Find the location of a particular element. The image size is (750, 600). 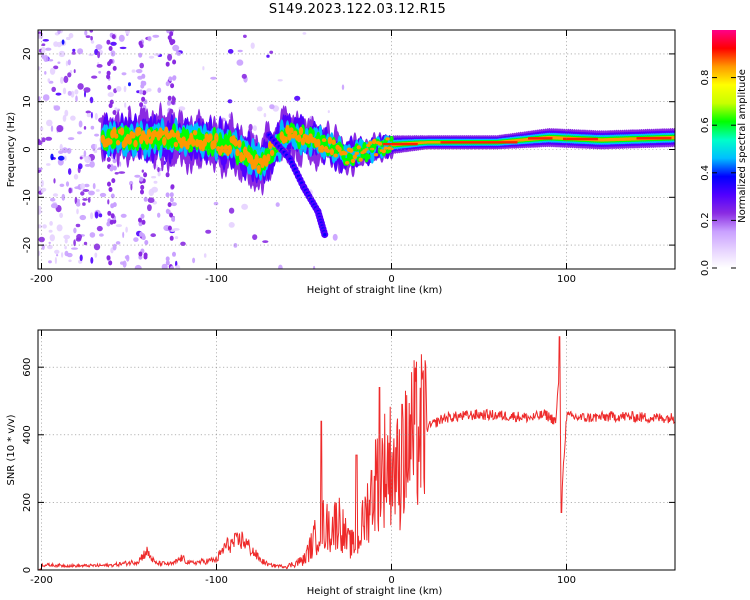

heatmap-ytick-label: 0 is located at coordinates (27, 149).